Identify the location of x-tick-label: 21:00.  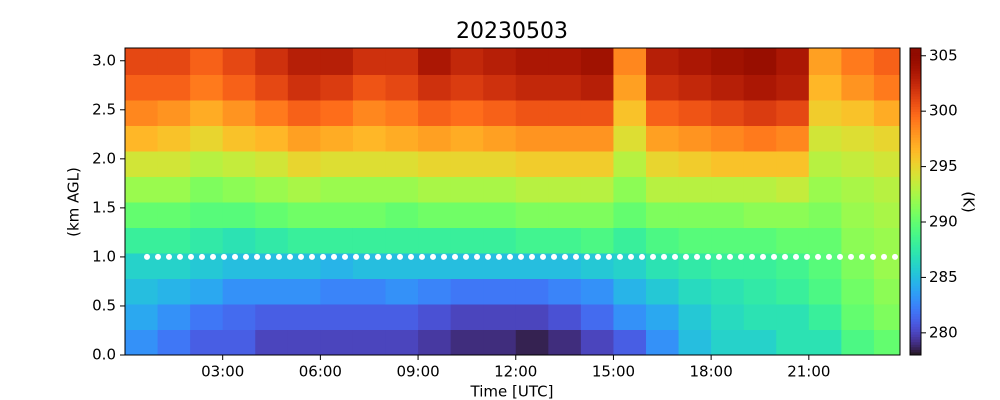
(808, 372).